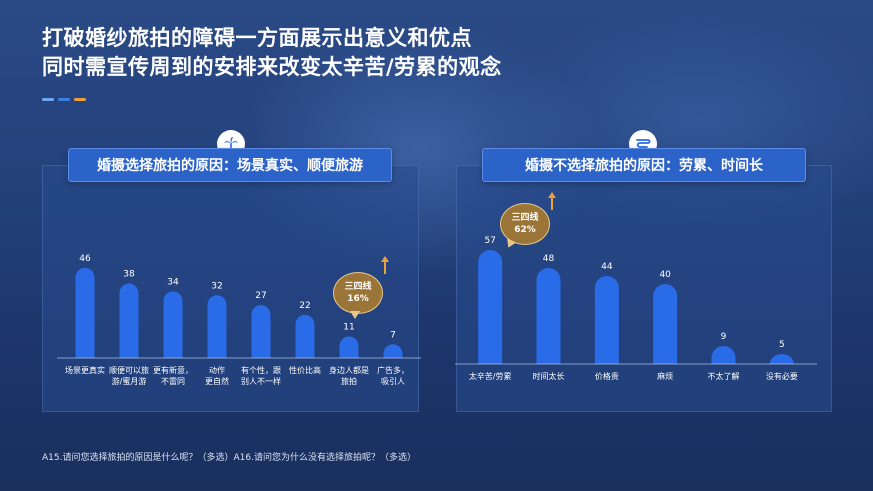  What do you see at coordinates (358, 299) in the screenshot?
I see `left-callout-line2: 16%` at bounding box center [358, 299].